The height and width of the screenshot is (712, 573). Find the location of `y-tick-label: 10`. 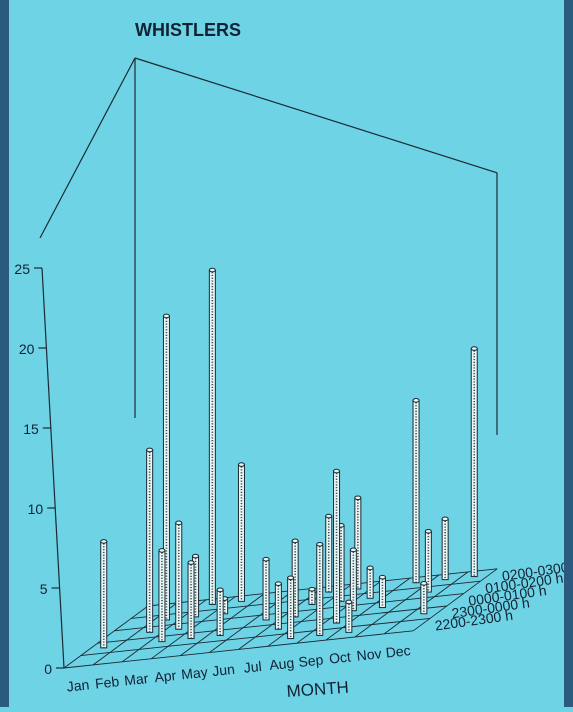

y-tick-label: 10 is located at coordinates (36, 509).